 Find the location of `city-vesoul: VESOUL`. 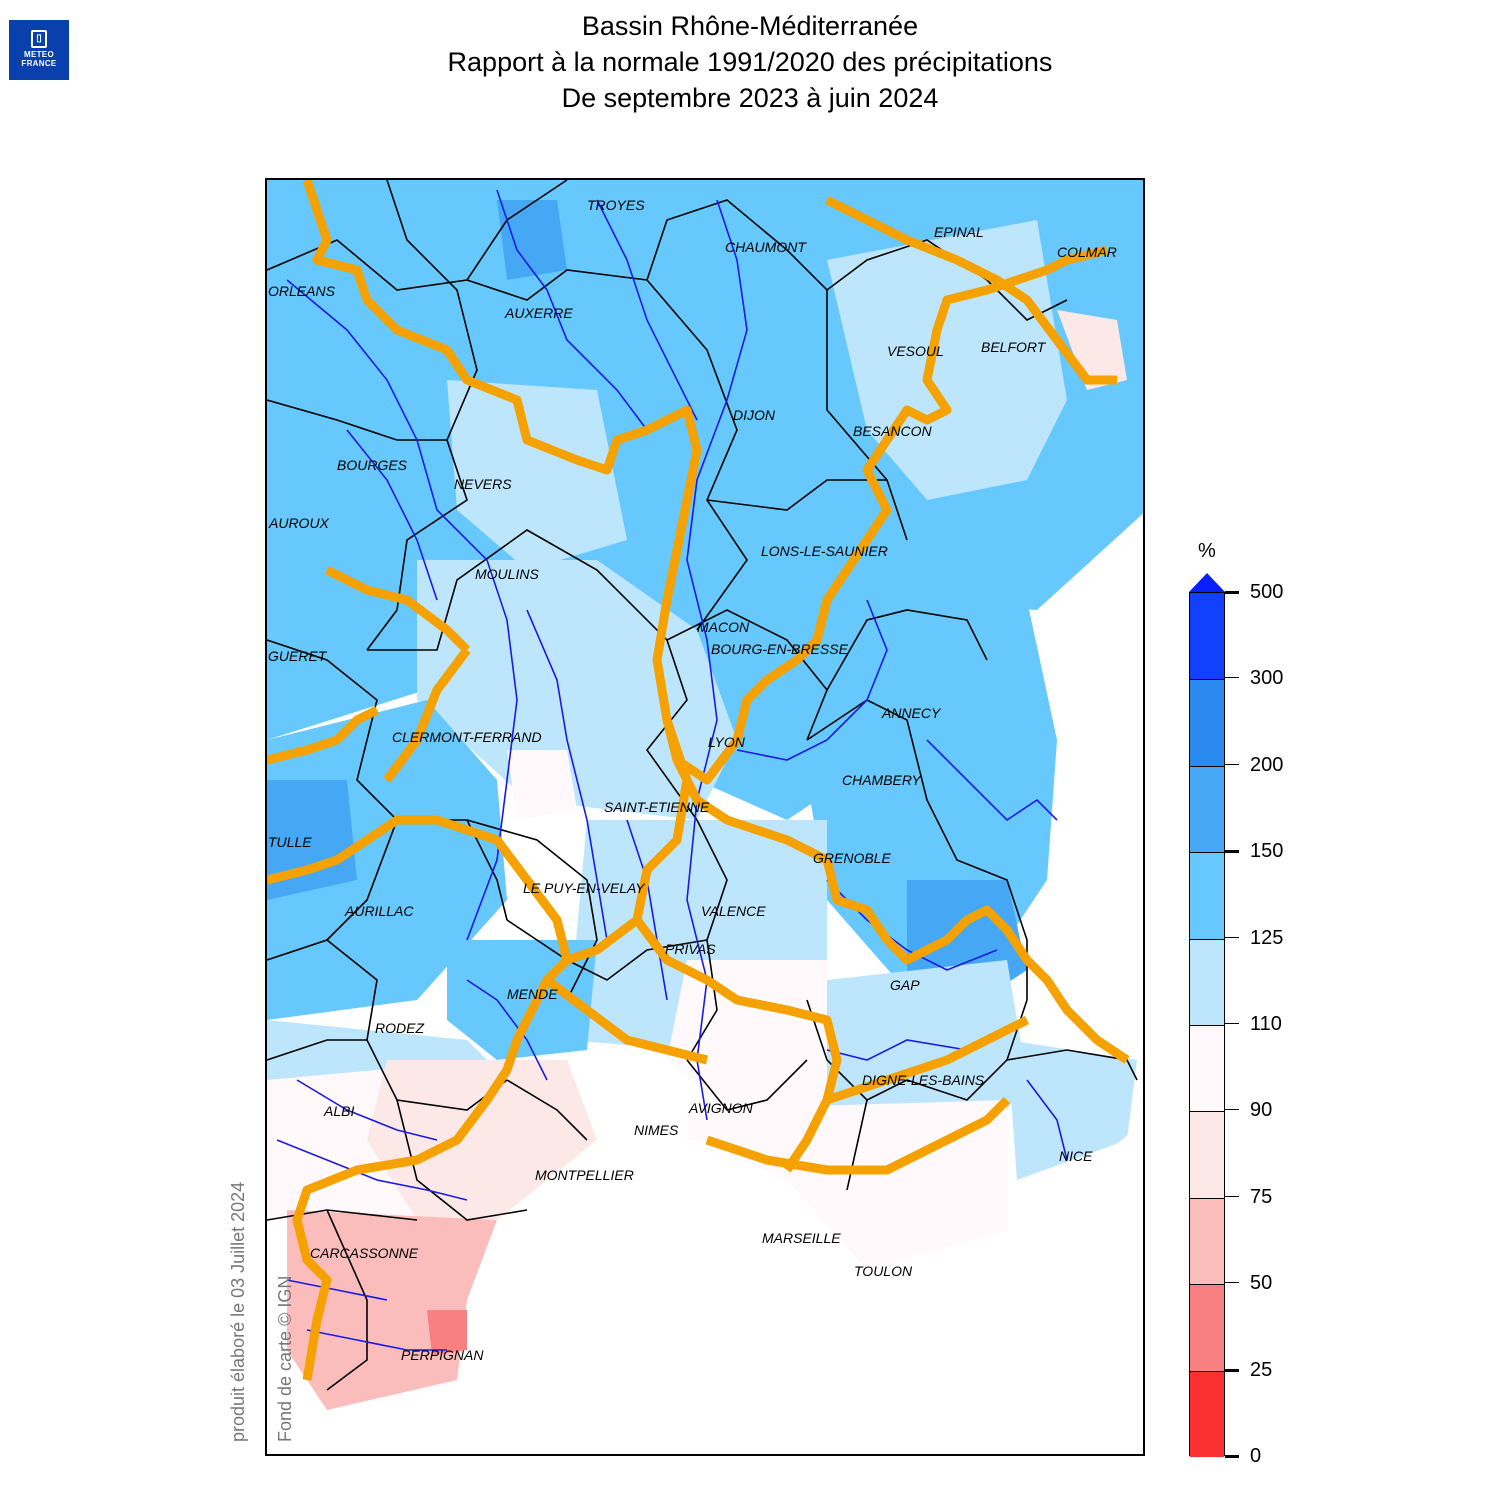

city-vesoul: VESOUL is located at coordinates (915, 351).